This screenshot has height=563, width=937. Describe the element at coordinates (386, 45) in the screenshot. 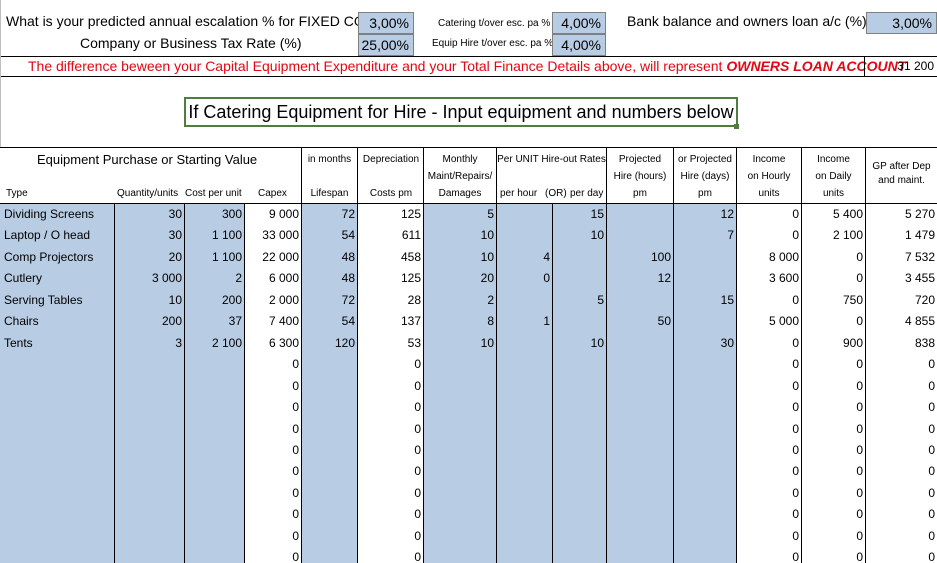

I see `tax-rate-input: 25,00%` at that location.